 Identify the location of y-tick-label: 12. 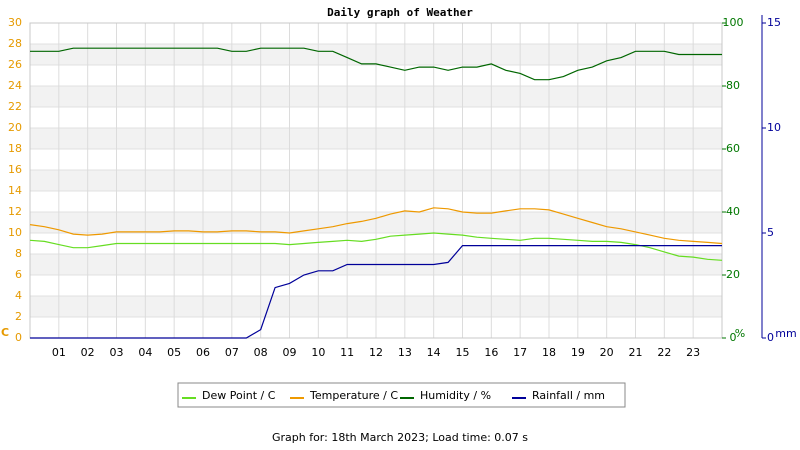
(15, 211).